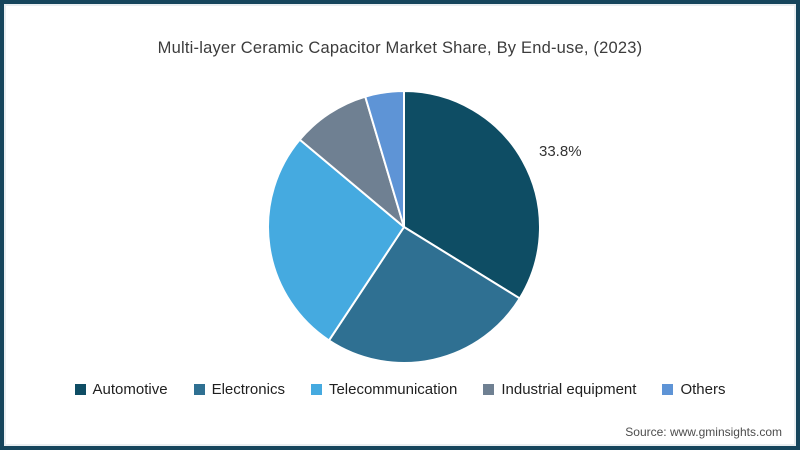  I want to click on pie-slice-industrial-equipment, so click(351, 161).